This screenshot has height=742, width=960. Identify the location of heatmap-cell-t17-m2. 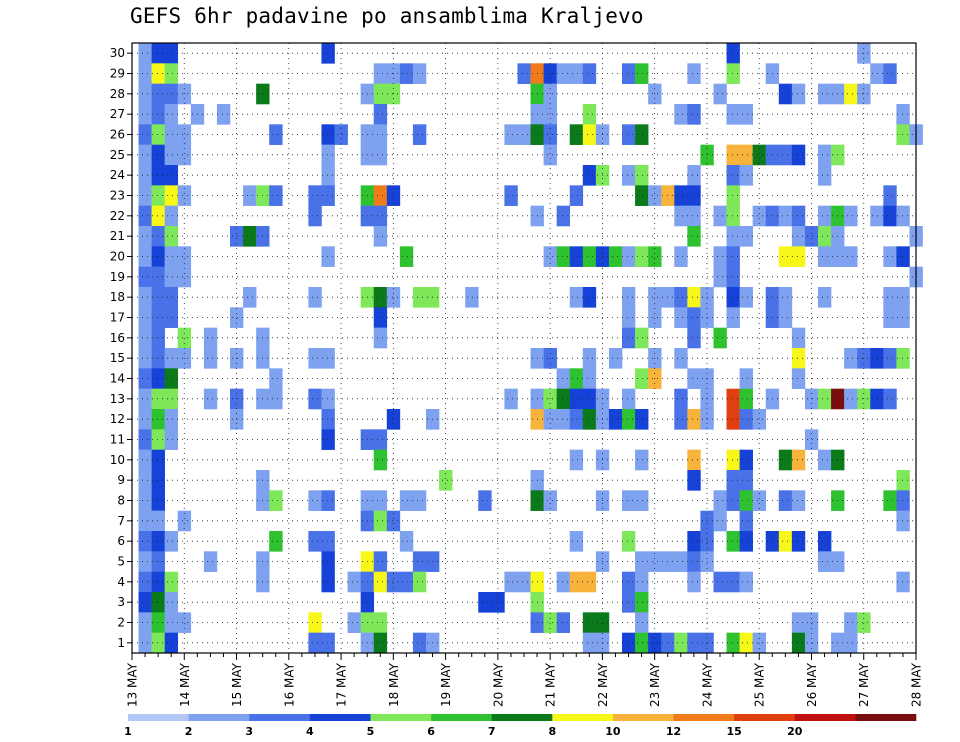
(354, 622).